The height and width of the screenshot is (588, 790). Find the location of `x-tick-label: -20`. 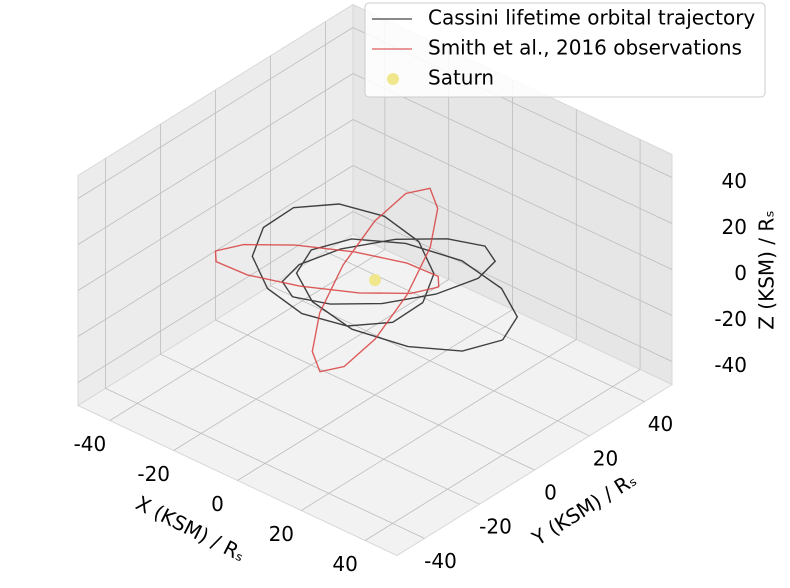

x-tick-label: -20 is located at coordinates (153, 474).